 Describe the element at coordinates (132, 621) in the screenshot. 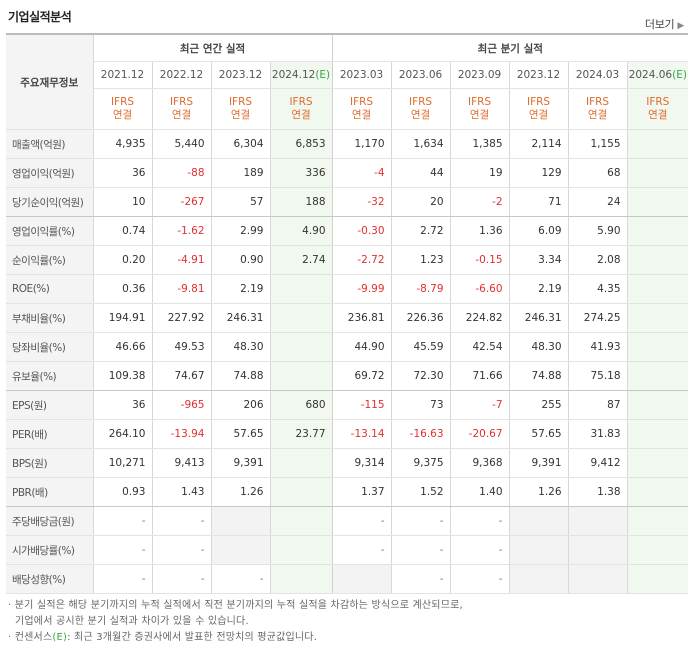

I see `note-line-2: 기업에서 공시한 분기 실적과 차이가 있을 수 있습니다.` at that location.